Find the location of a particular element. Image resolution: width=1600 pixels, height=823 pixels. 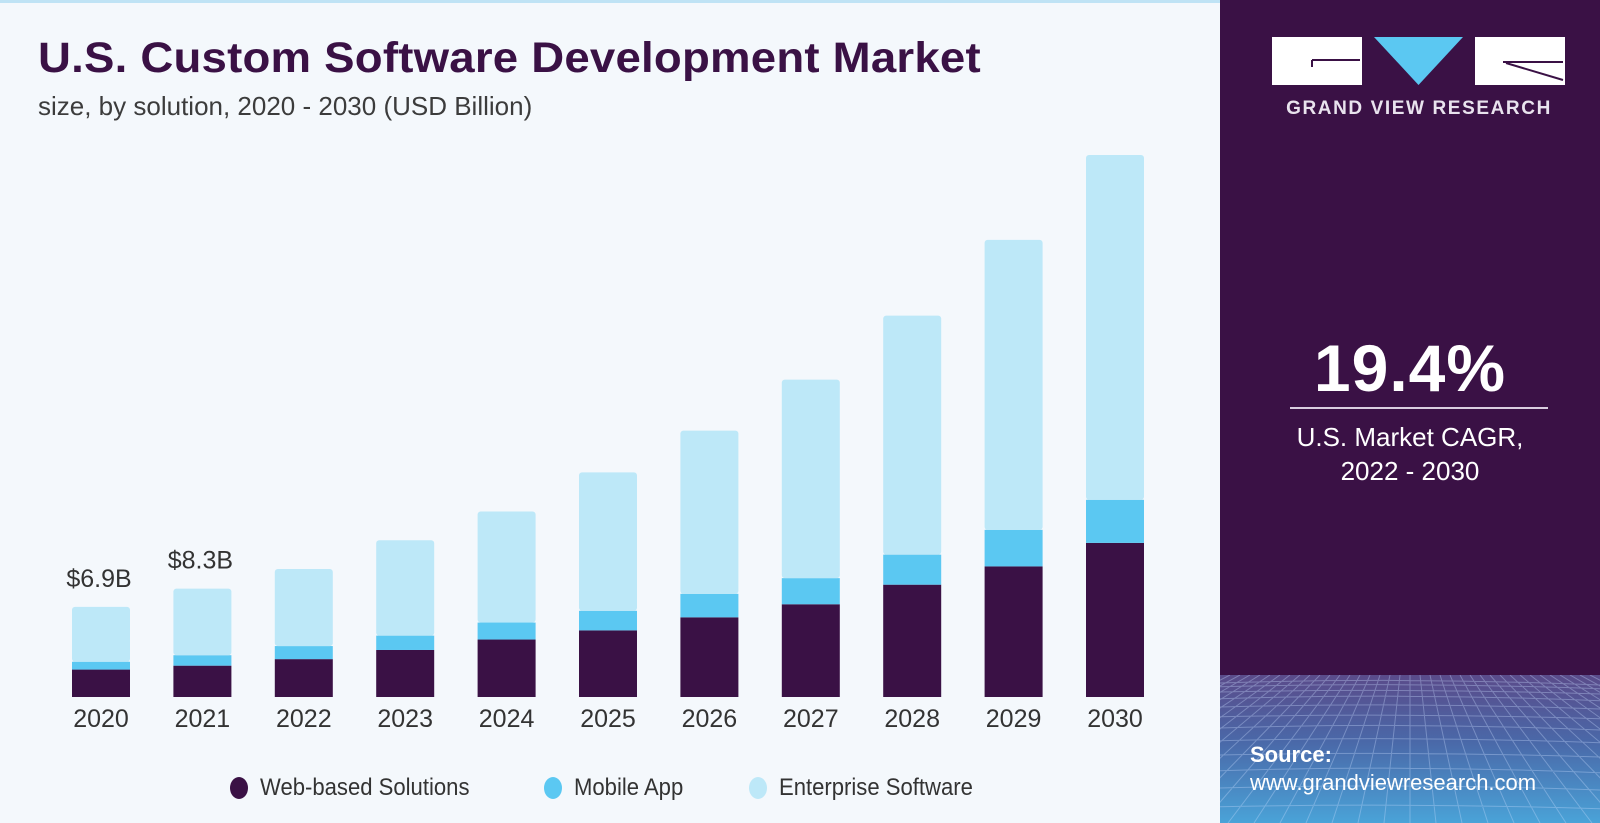

bar-segment-enterprise-software-2022 is located at coordinates (303, 608).